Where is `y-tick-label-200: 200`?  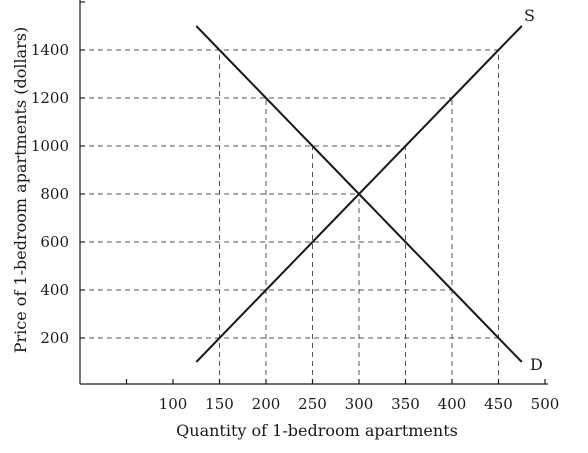 y-tick-label-200: 200 is located at coordinates (54, 338).